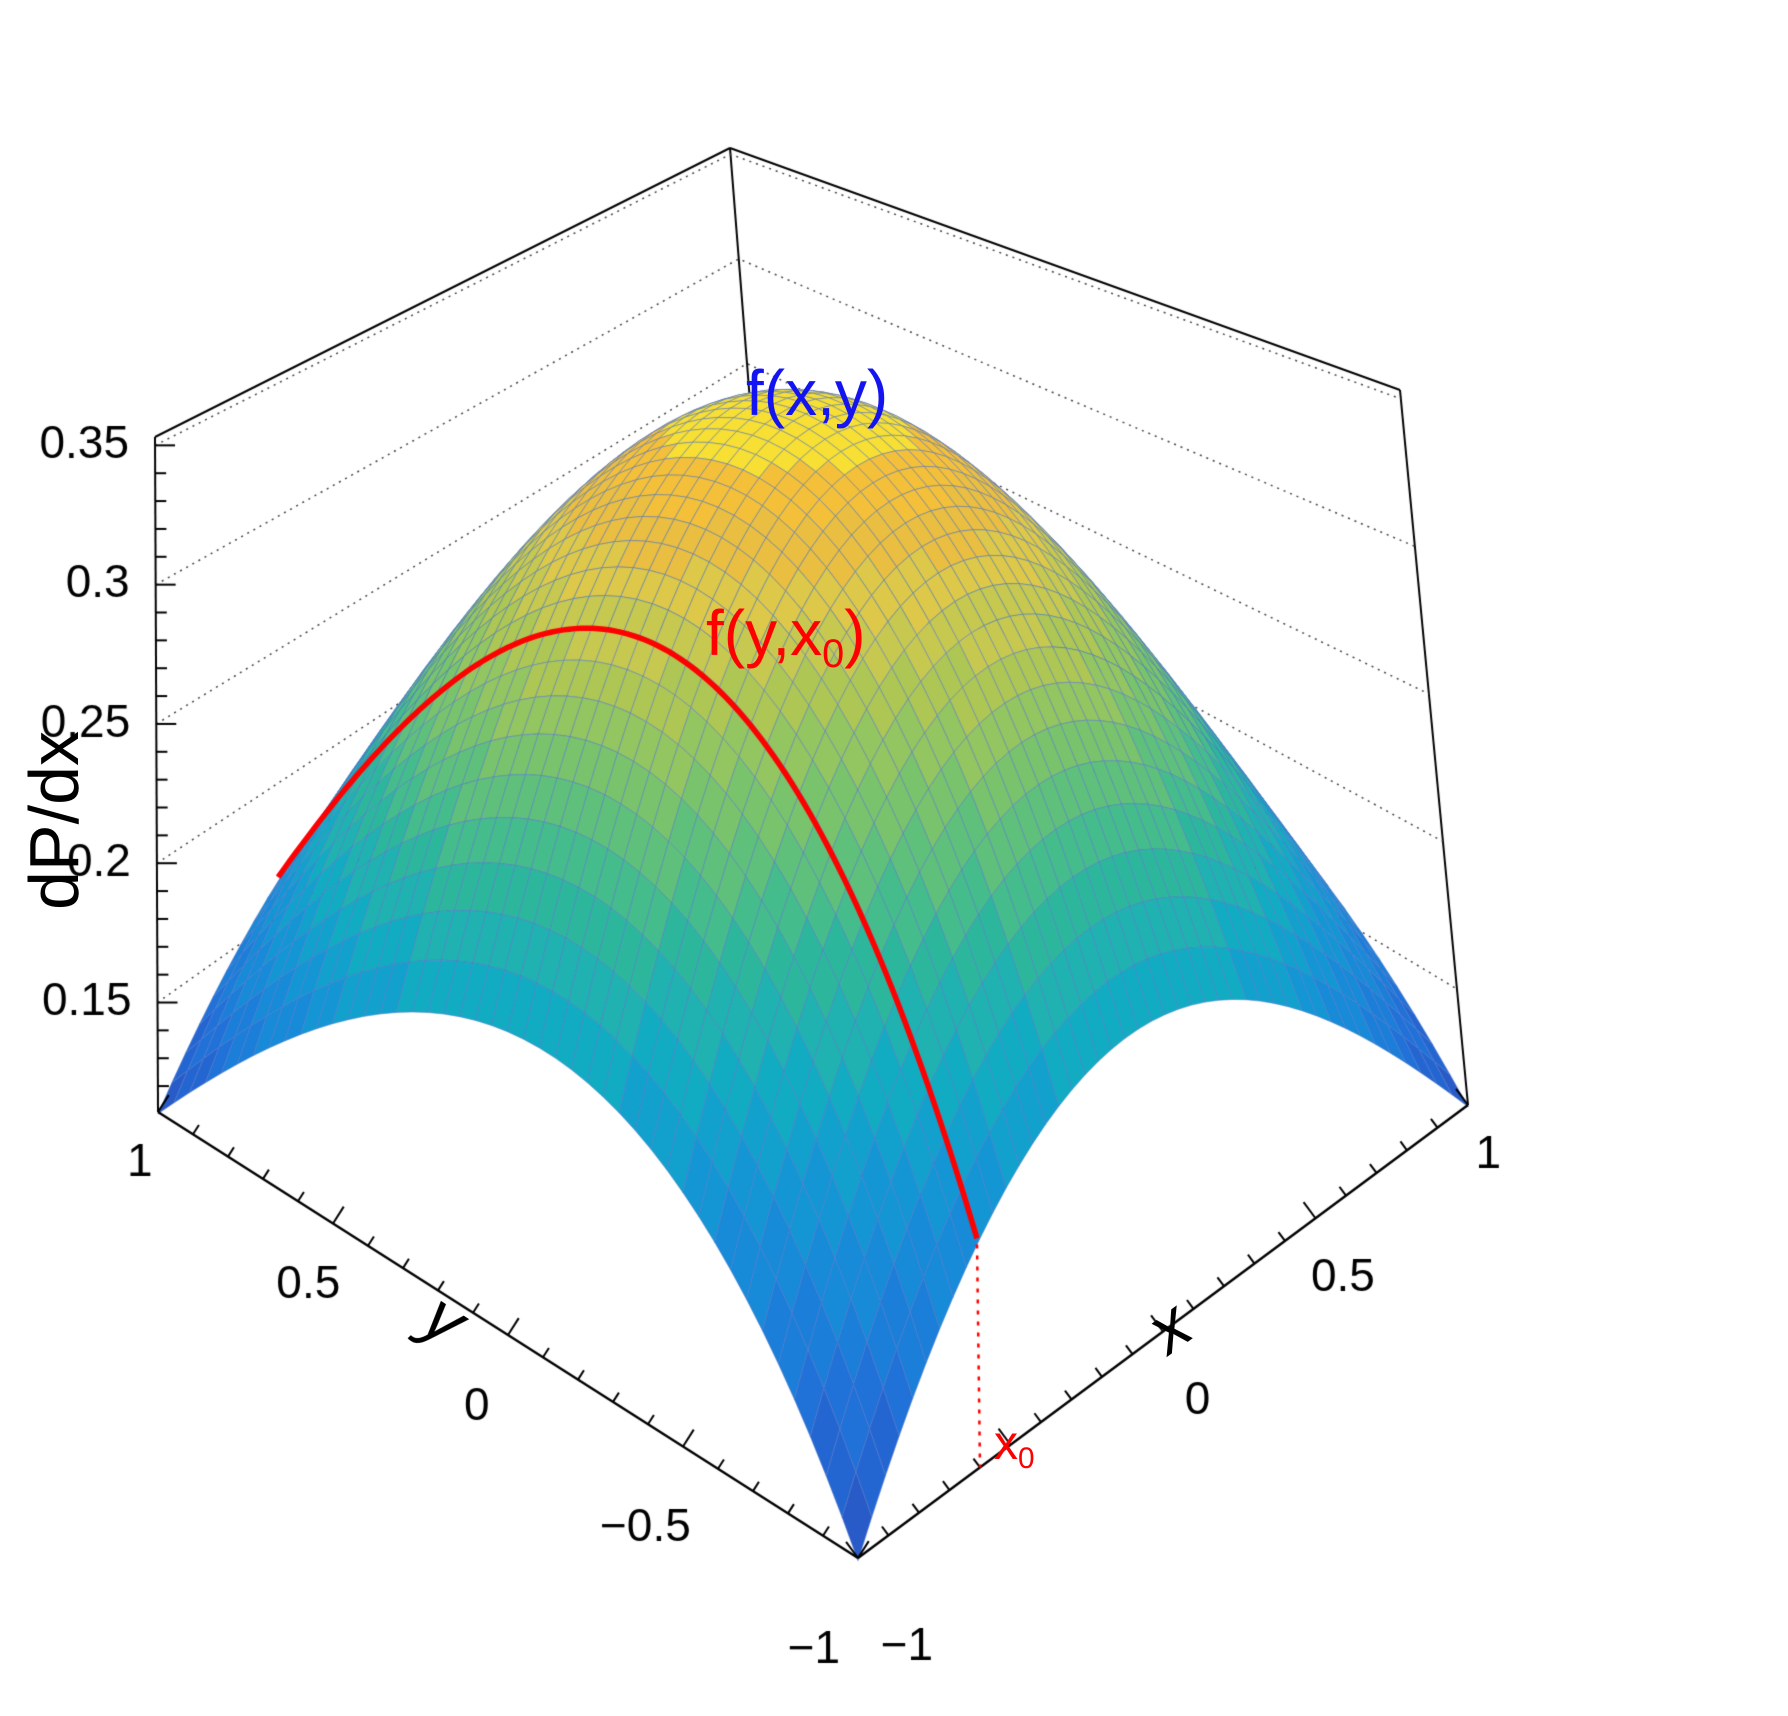  Describe the element at coordinates (1006, 1443) in the screenshot. I see `x0-base: x` at that location.